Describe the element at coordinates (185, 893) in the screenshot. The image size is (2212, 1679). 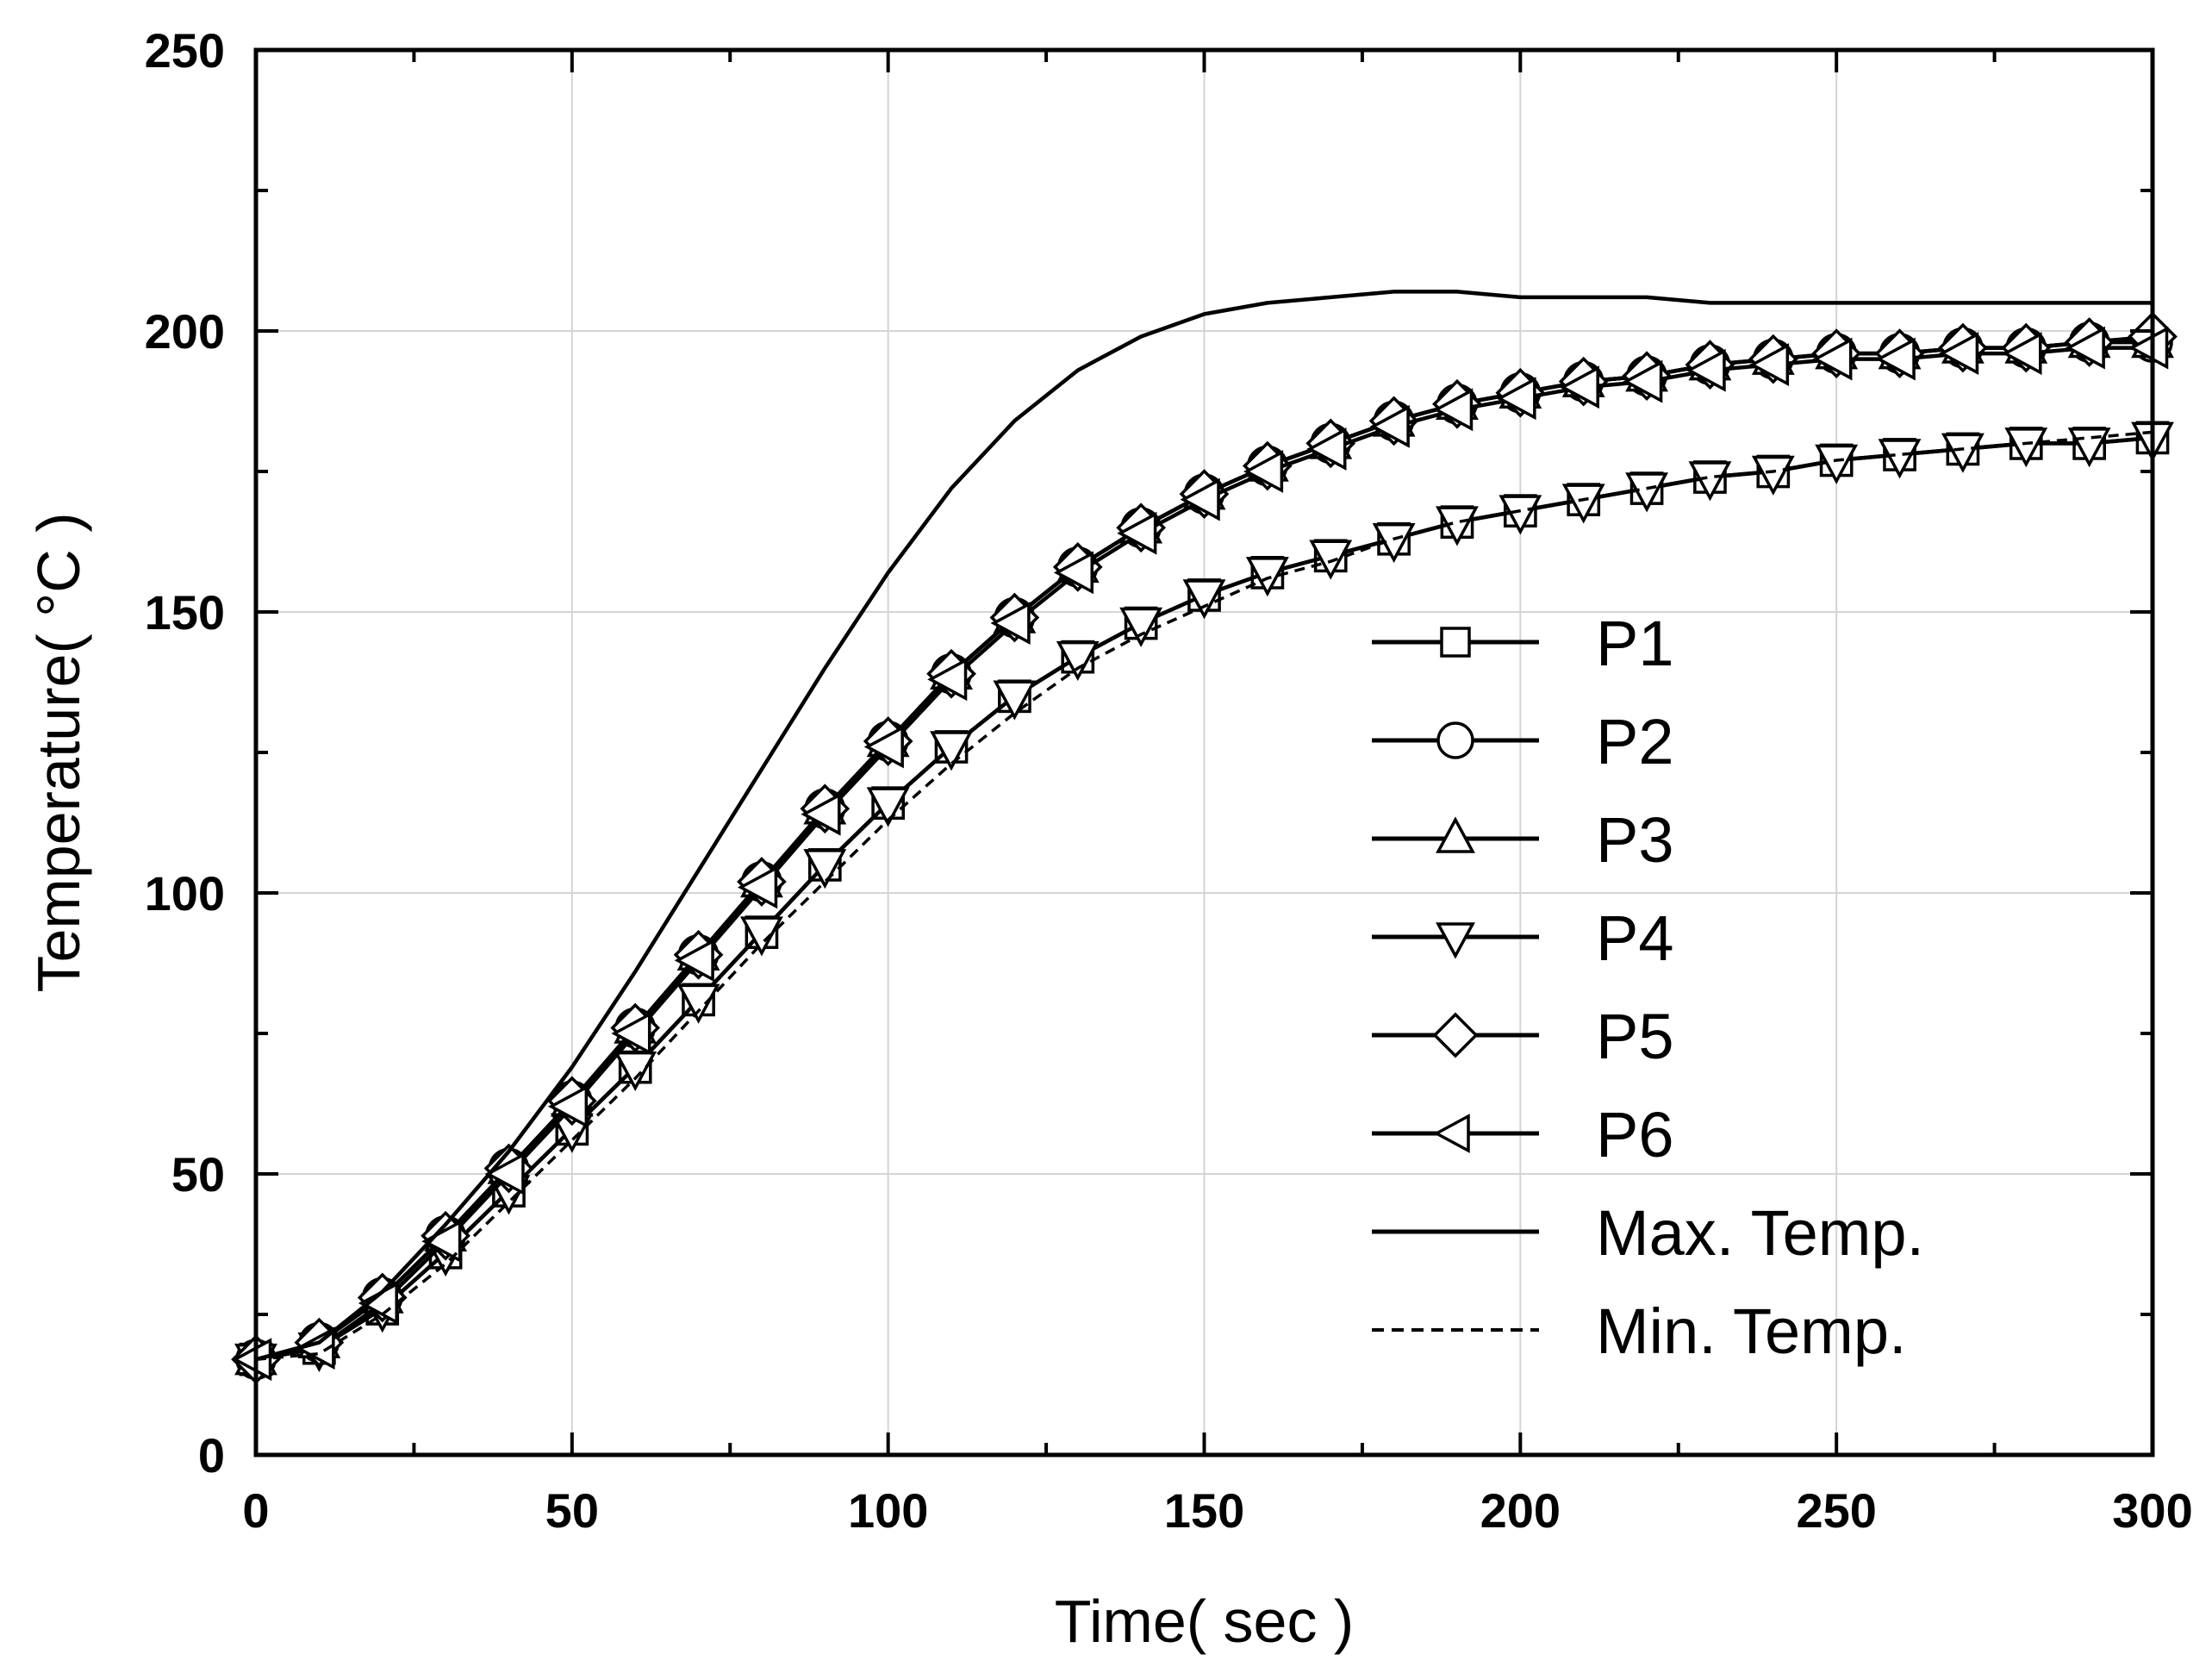
I see `y-tick-label: 100` at that location.